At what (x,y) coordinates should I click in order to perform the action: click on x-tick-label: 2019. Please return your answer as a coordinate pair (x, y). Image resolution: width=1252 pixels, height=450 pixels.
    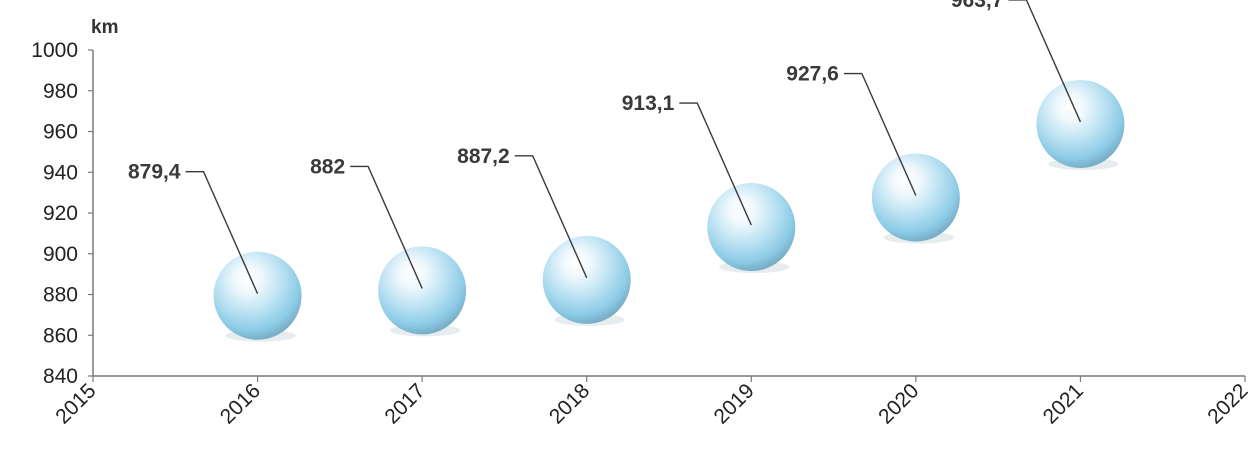
    Looking at the image, I should click on (734, 403).